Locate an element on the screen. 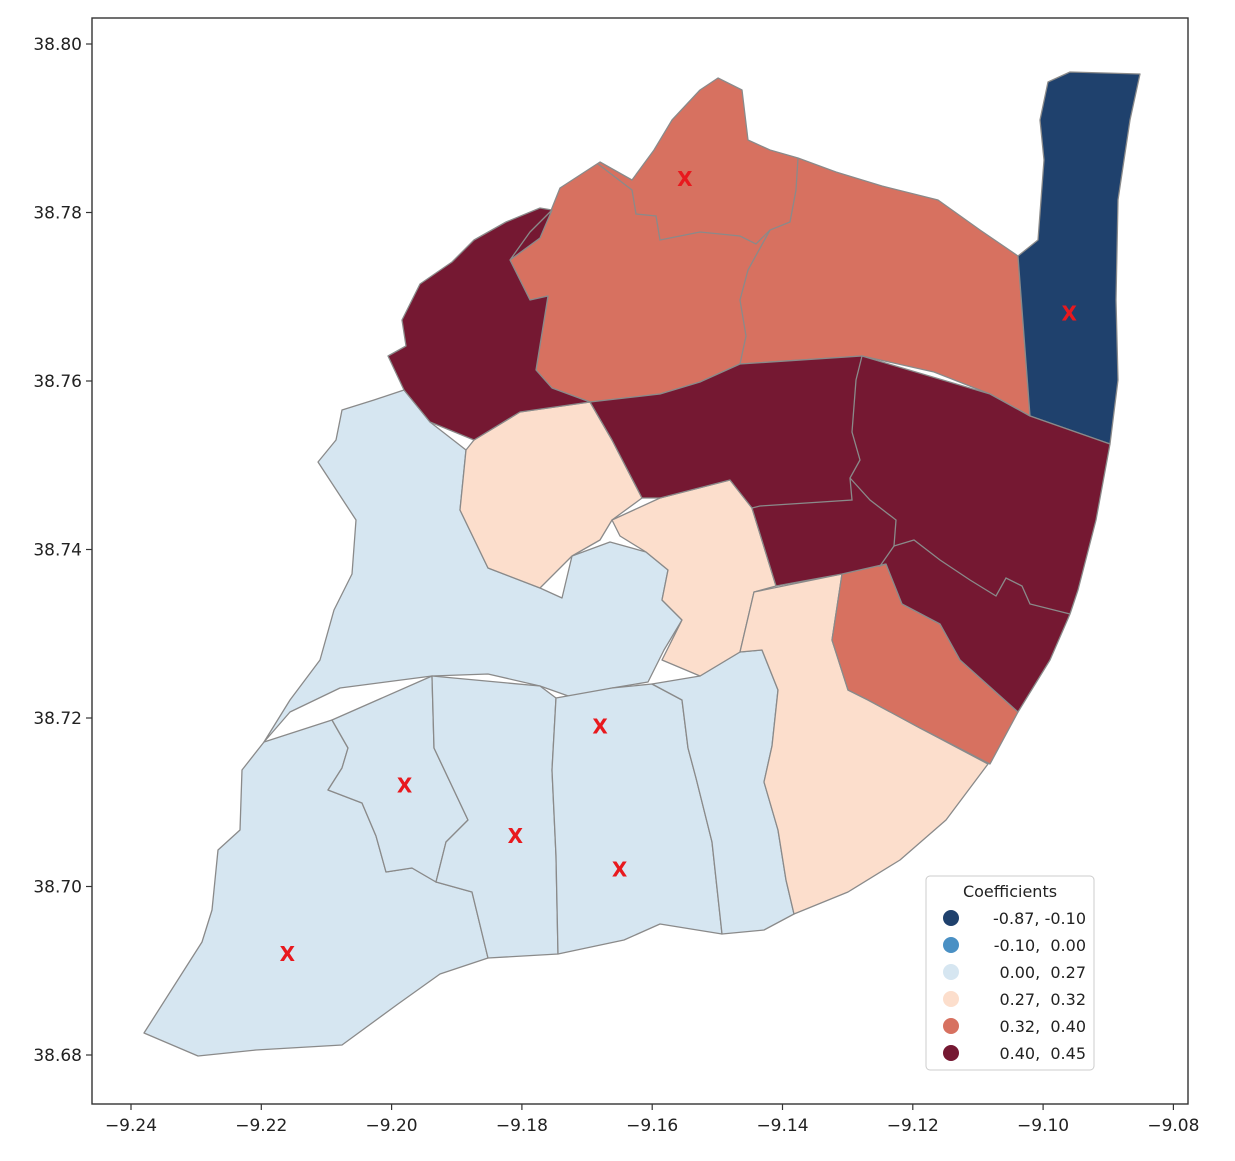  y-tick-label: 38.80 is located at coordinates (57, 45).